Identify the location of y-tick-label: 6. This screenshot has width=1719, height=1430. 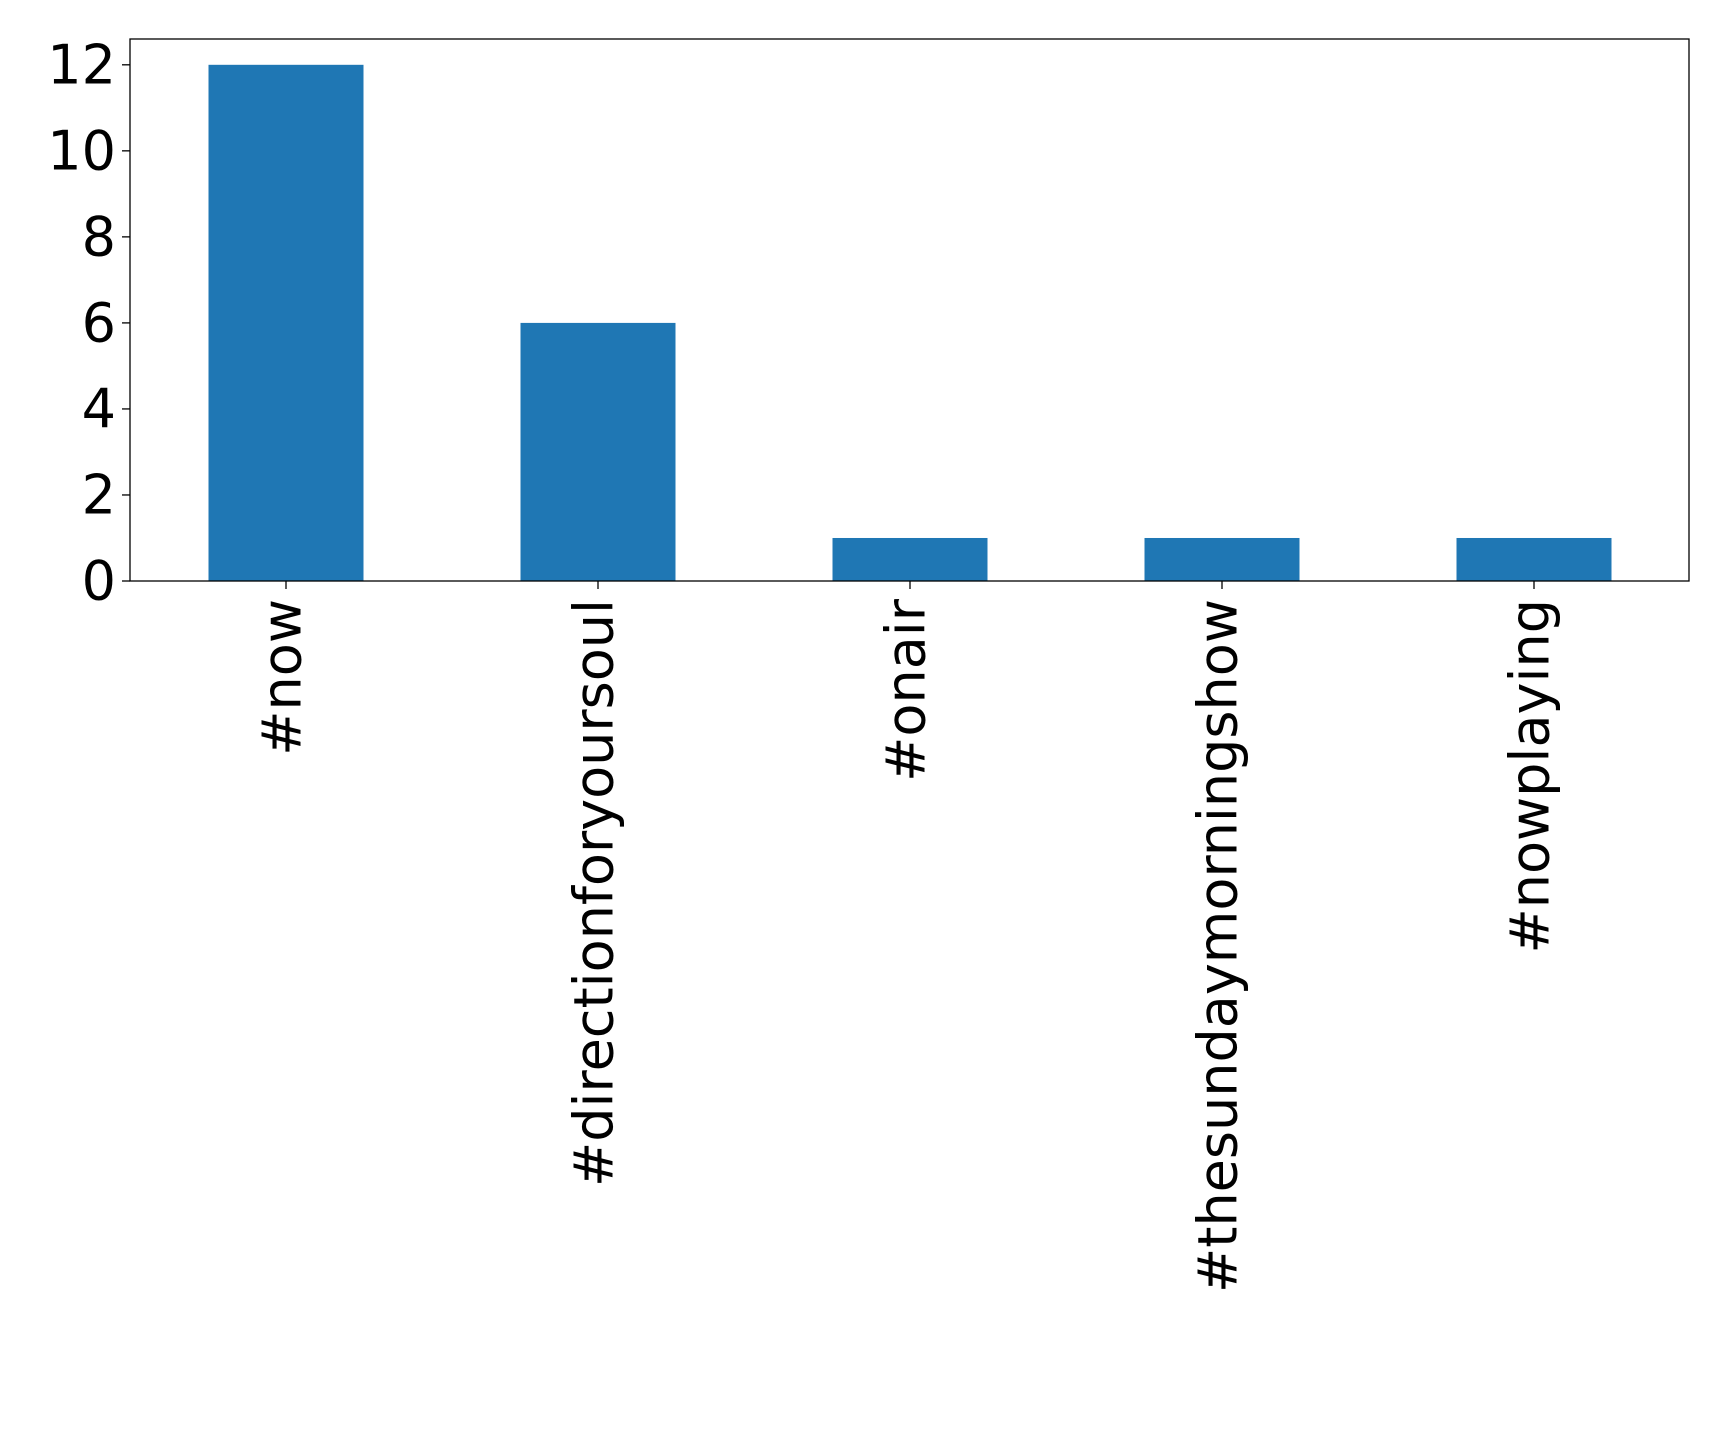
(99, 322).